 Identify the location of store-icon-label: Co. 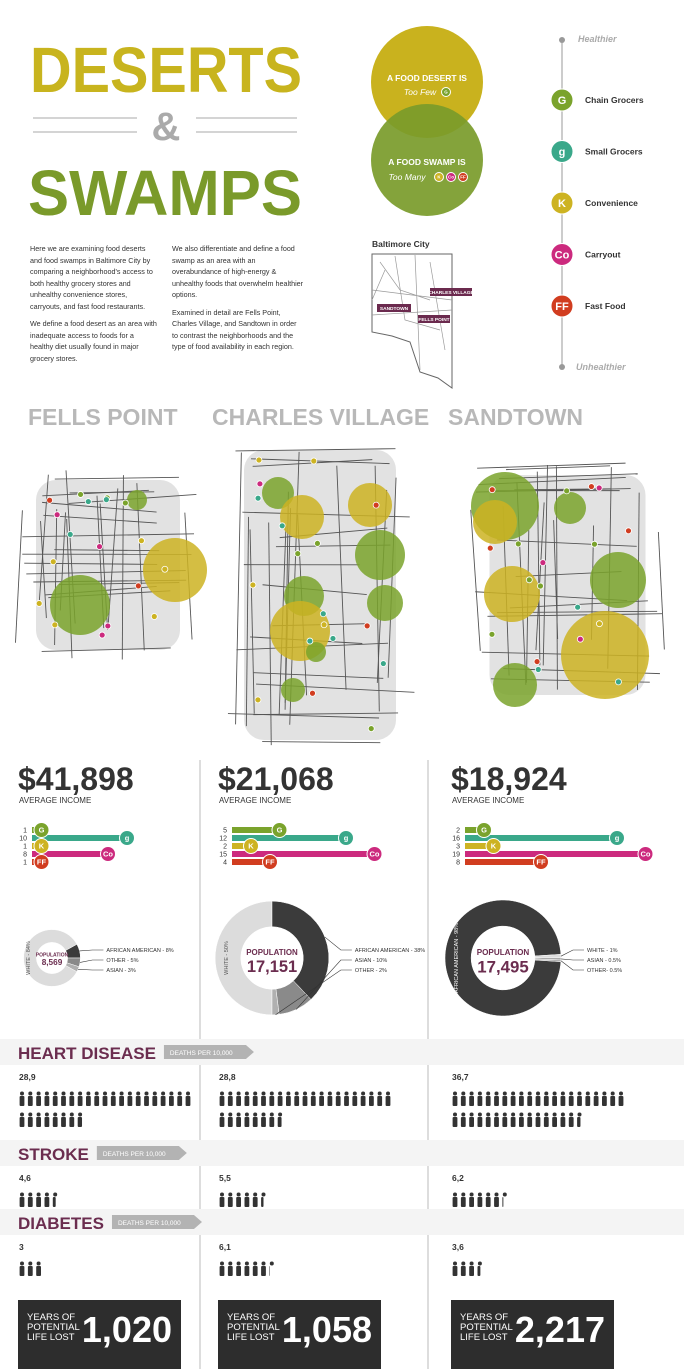
(375, 854).